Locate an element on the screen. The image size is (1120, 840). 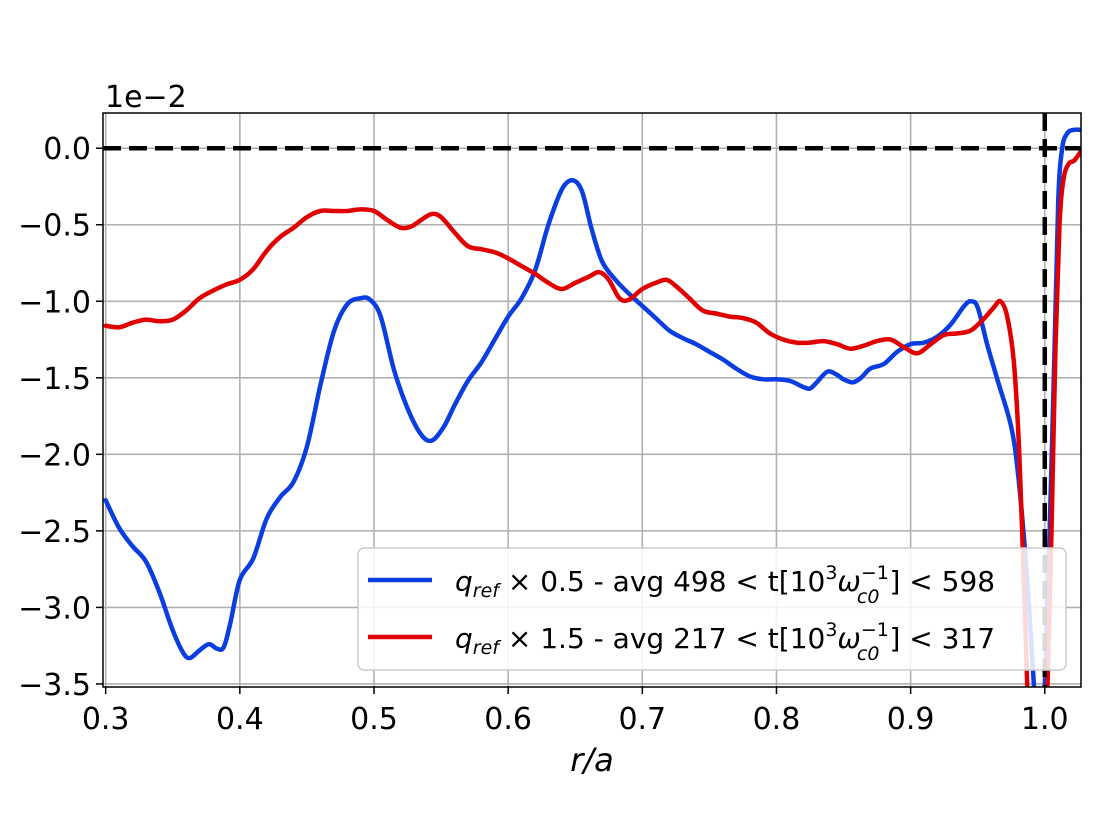
y-tick-label: −2.0 is located at coordinates (54, 455).